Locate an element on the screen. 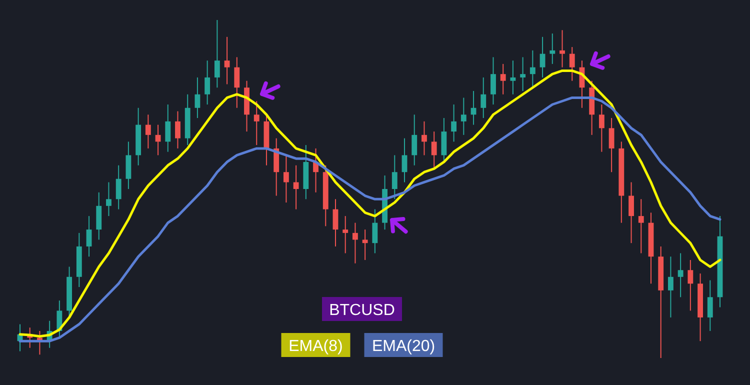  text: EMA(8) is located at coordinates (315, 346).